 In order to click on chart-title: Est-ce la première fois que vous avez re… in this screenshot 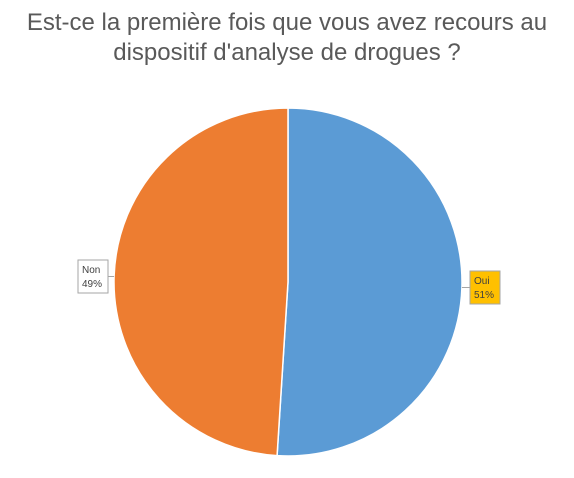, I will do `click(287, 38)`.